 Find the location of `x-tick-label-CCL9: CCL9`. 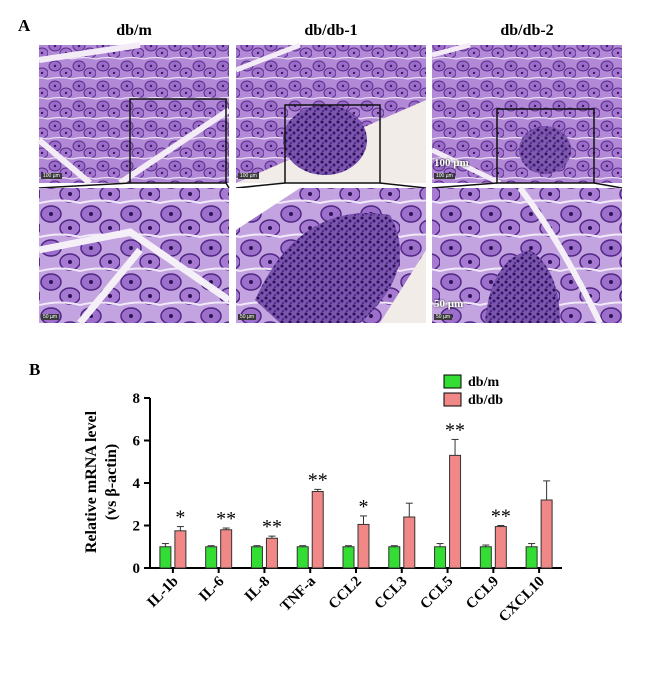

x-tick-label-CCL9: CCL9 is located at coordinates (482, 593).